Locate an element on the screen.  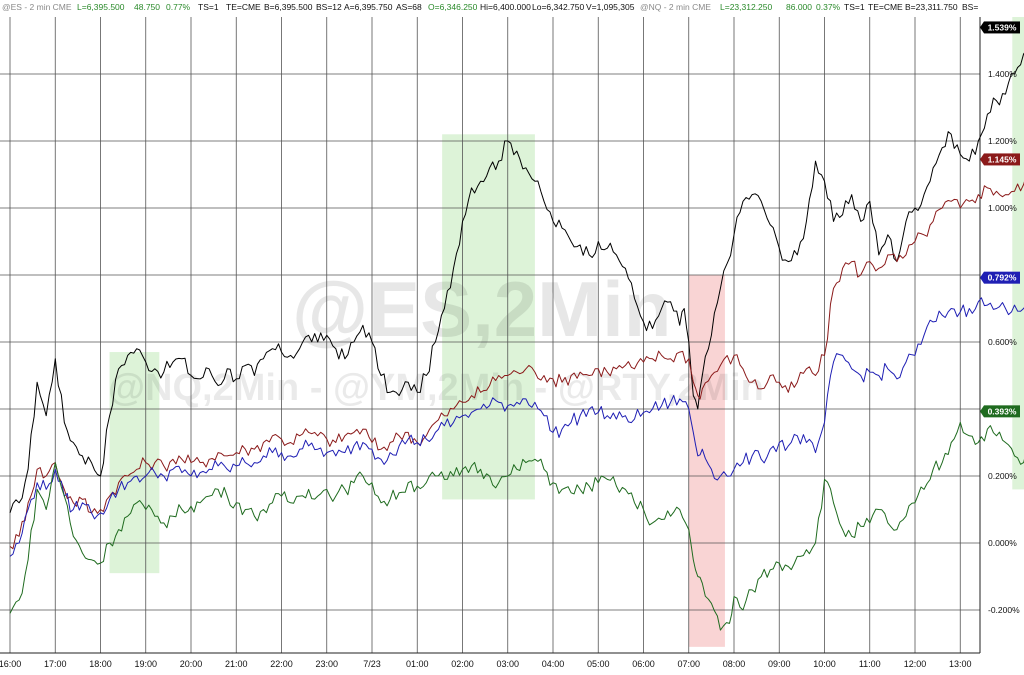
es-hi-value: Hi=6,400.000 is located at coordinates (505, 7).